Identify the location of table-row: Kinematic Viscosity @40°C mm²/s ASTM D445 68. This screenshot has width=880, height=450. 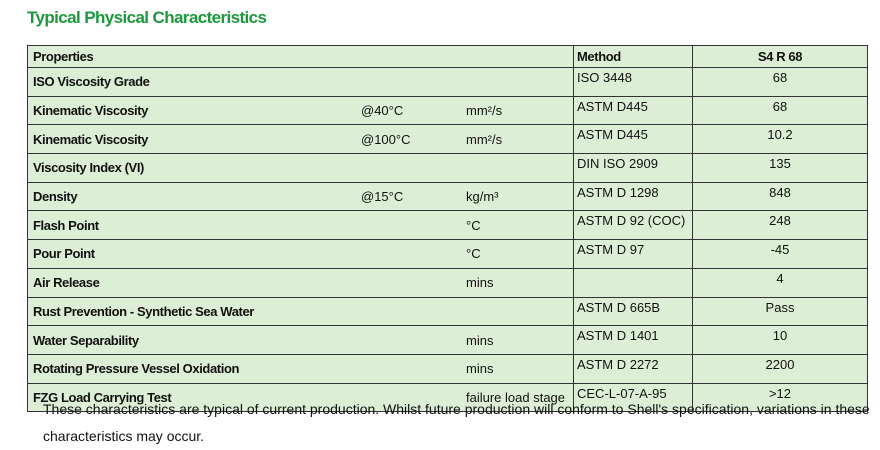
(447, 110).